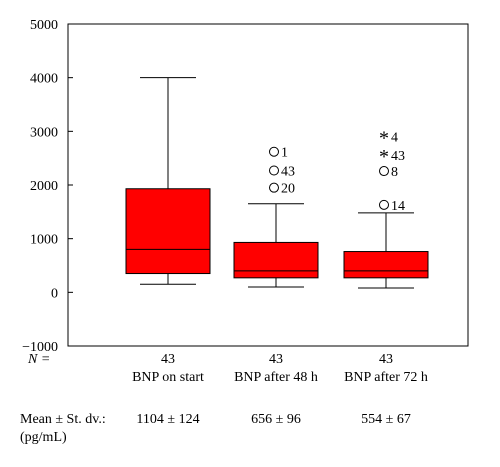 This screenshot has height=467, width=500. Describe the element at coordinates (44, 25) in the screenshot. I see `y-tick-label: 5000` at that location.